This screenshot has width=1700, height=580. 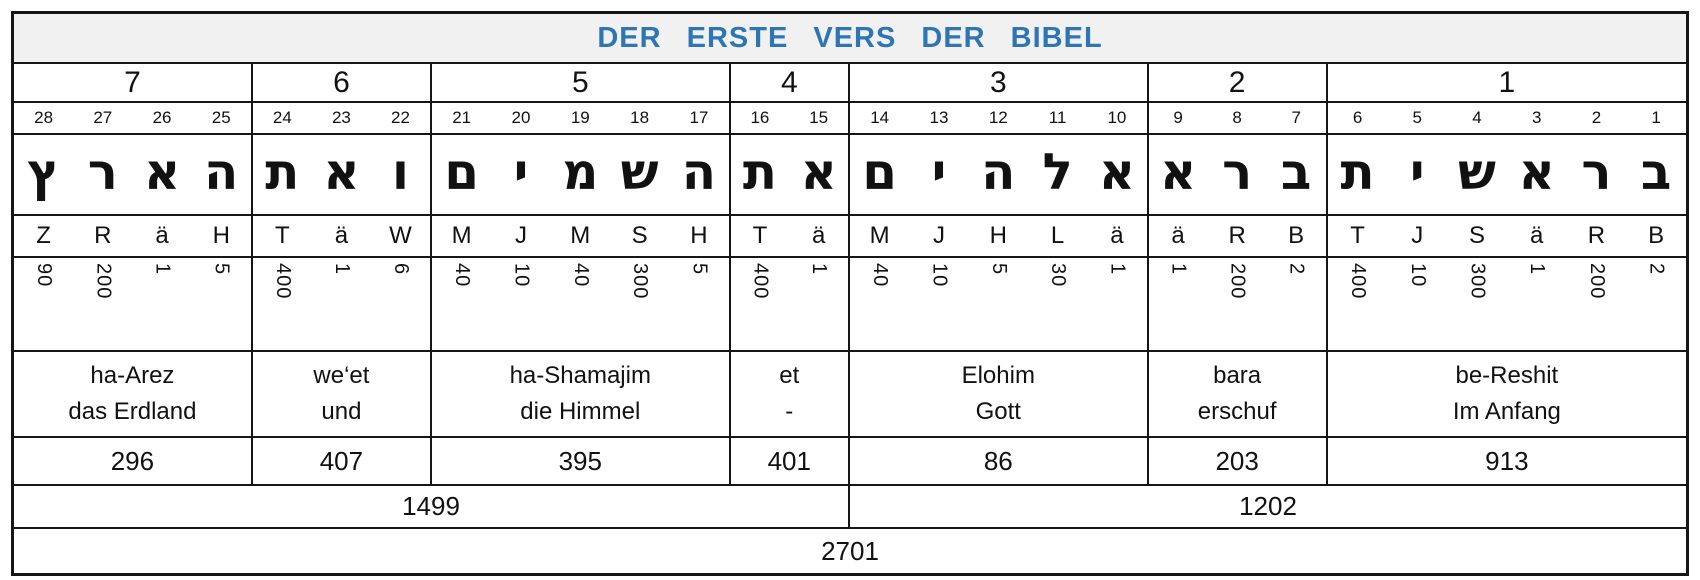 I want to click on total-sum-row: 2701, so click(x=850, y=551).